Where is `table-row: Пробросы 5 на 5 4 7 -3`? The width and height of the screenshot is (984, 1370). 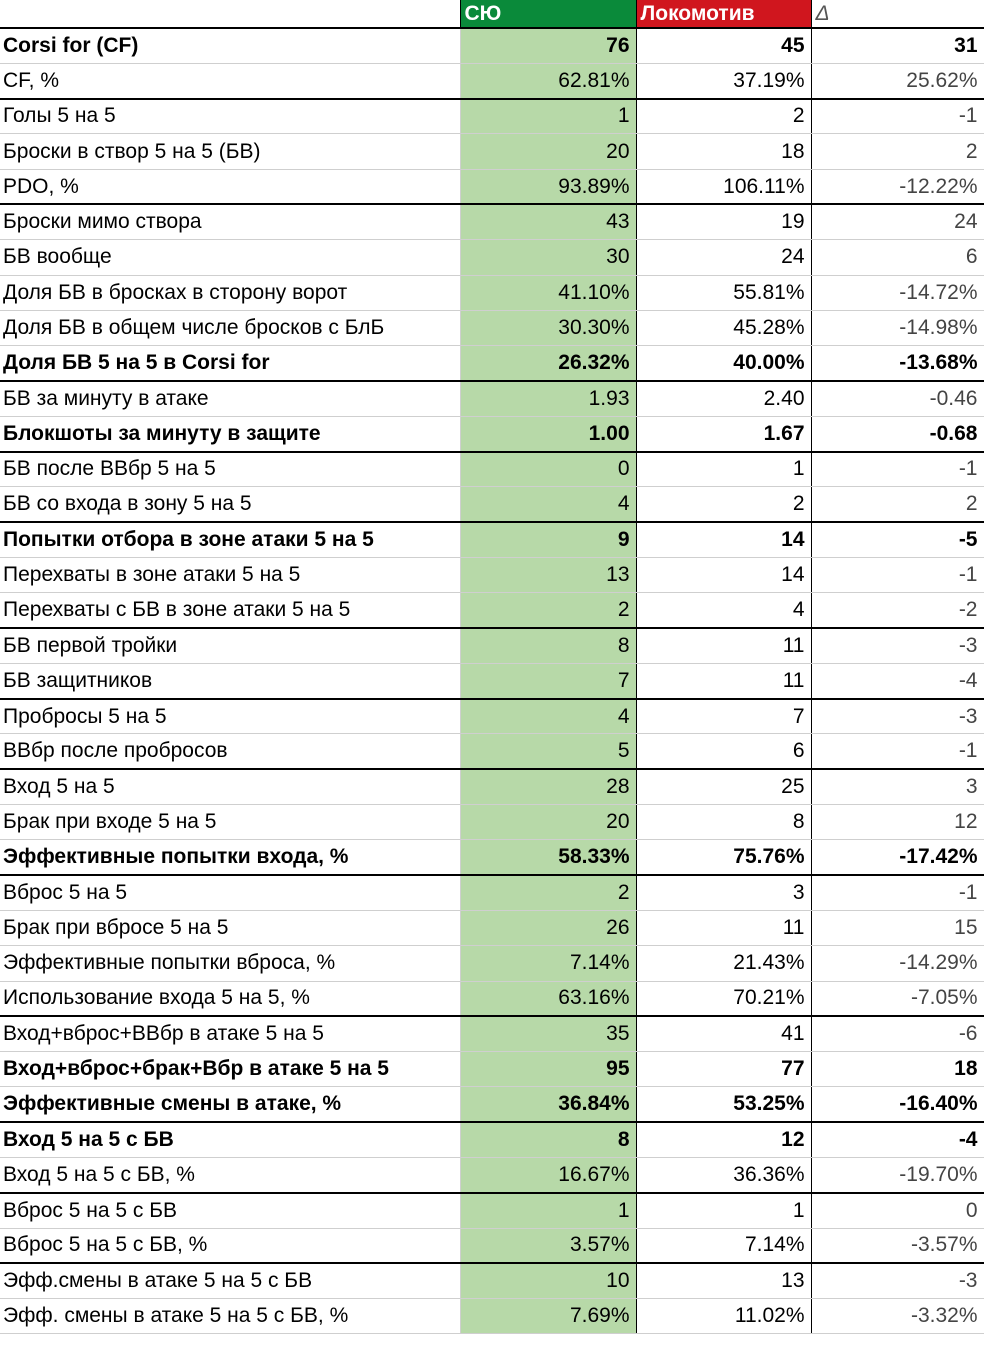
table-row: Пробросы 5 на 5 4 7 -3 is located at coordinates (492, 716).